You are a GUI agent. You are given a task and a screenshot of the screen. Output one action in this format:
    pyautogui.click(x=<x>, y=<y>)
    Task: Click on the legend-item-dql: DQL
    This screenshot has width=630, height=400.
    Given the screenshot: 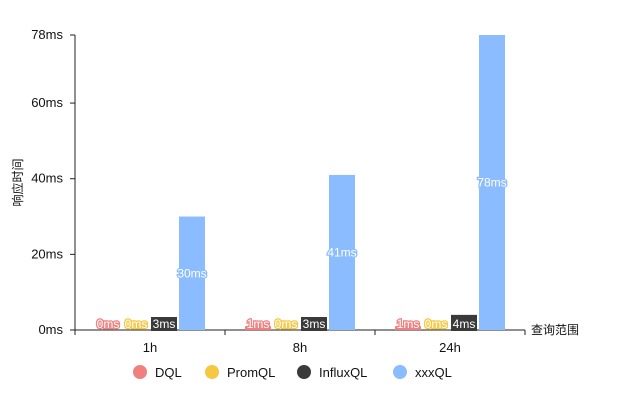 What is the action you would take?
    pyautogui.click(x=157, y=372)
    